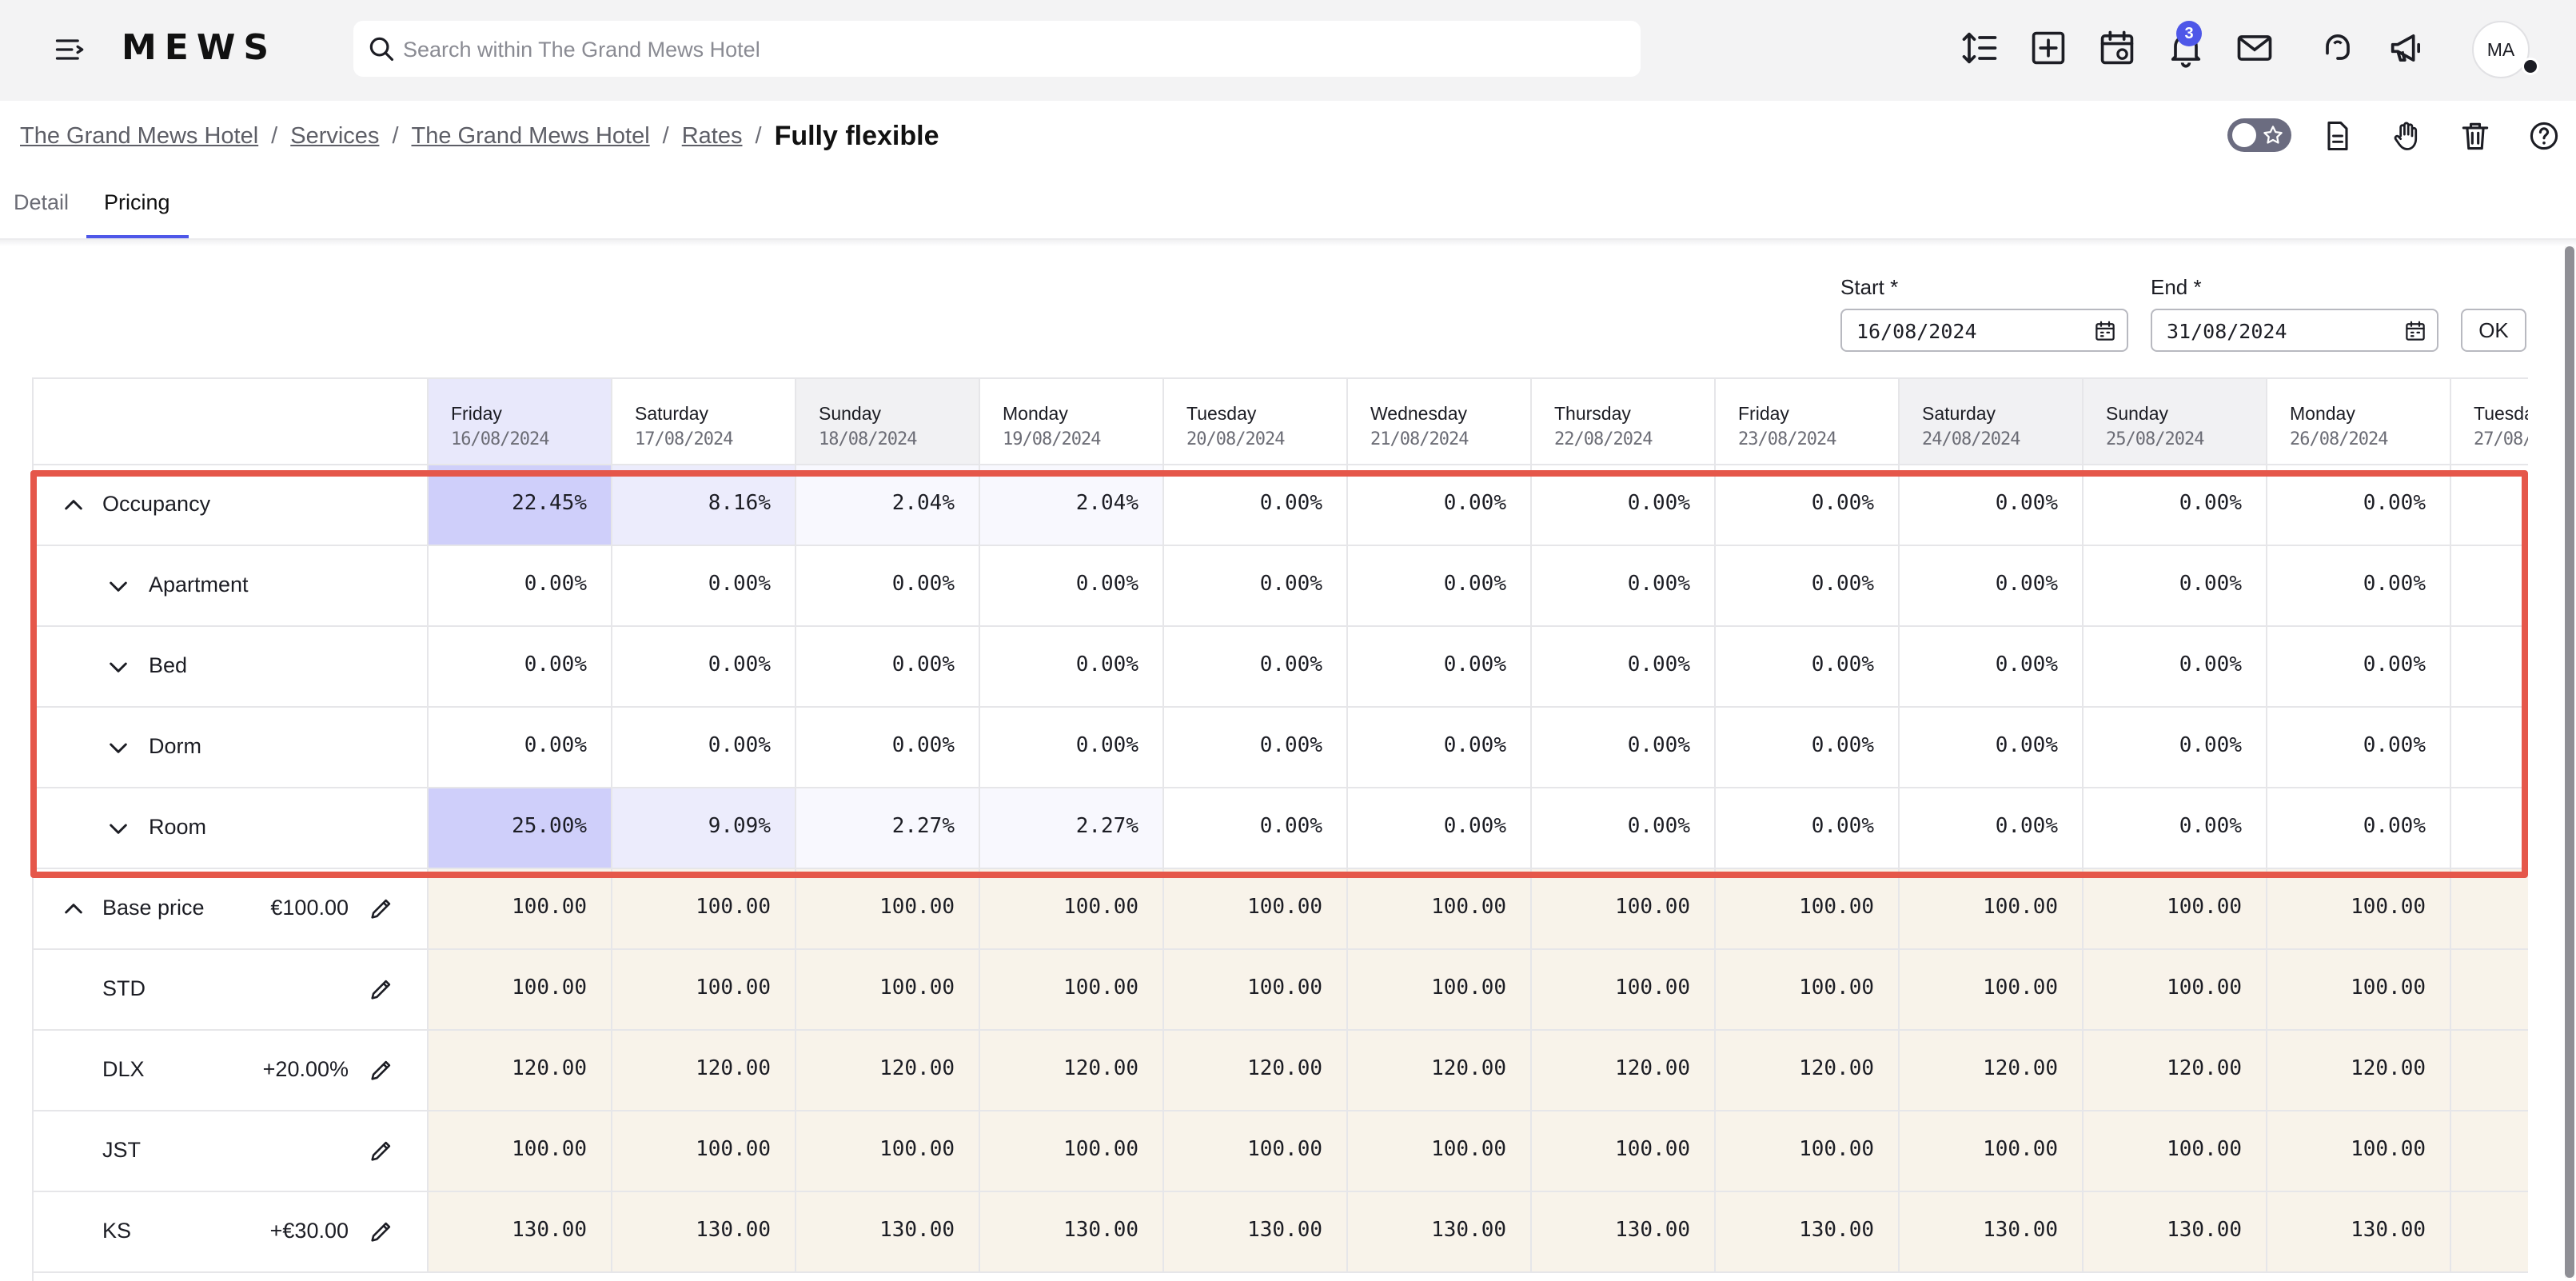  Describe the element at coordinates (2494, 330) in the screenshot. I see `ok-button: OK` at that location.